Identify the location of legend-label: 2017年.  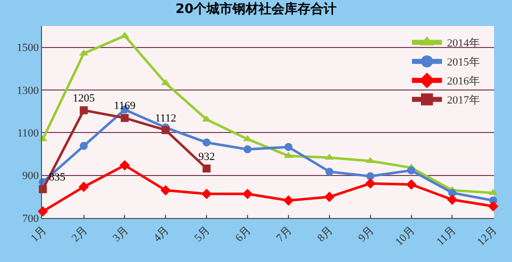
(463, 100).